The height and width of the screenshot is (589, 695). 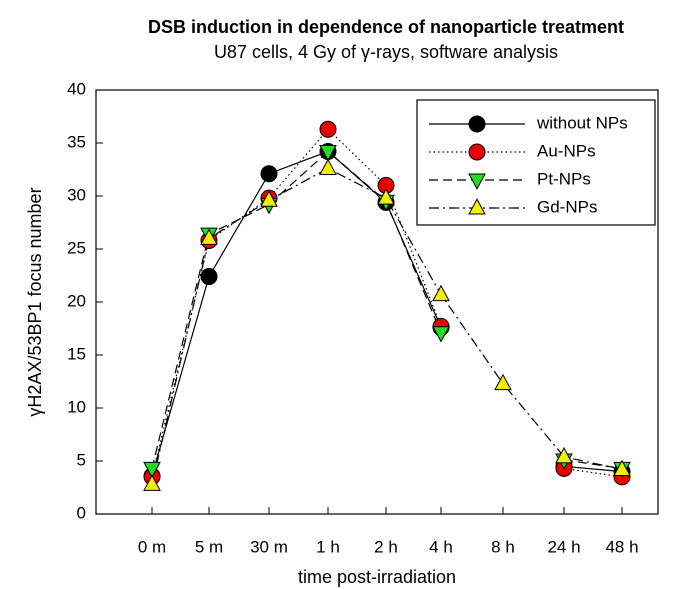 I want to click on y-tick-label: 10, so click(x=76, y=406).